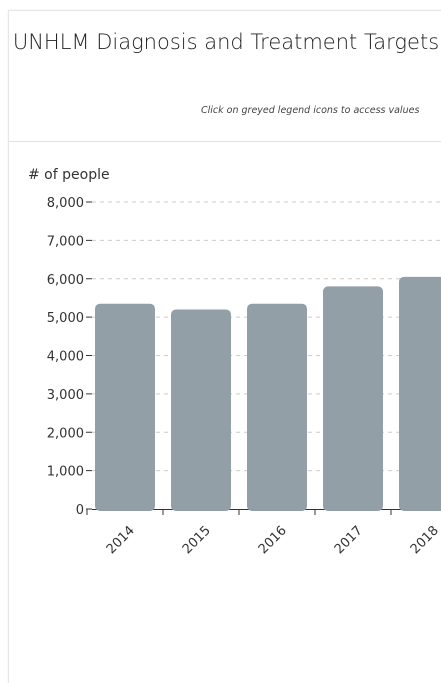 This screenshot has width=441, height=683. I want to click on chart-title: UNHLM Diagnosis and Treatment Targets, so click(226, 42).